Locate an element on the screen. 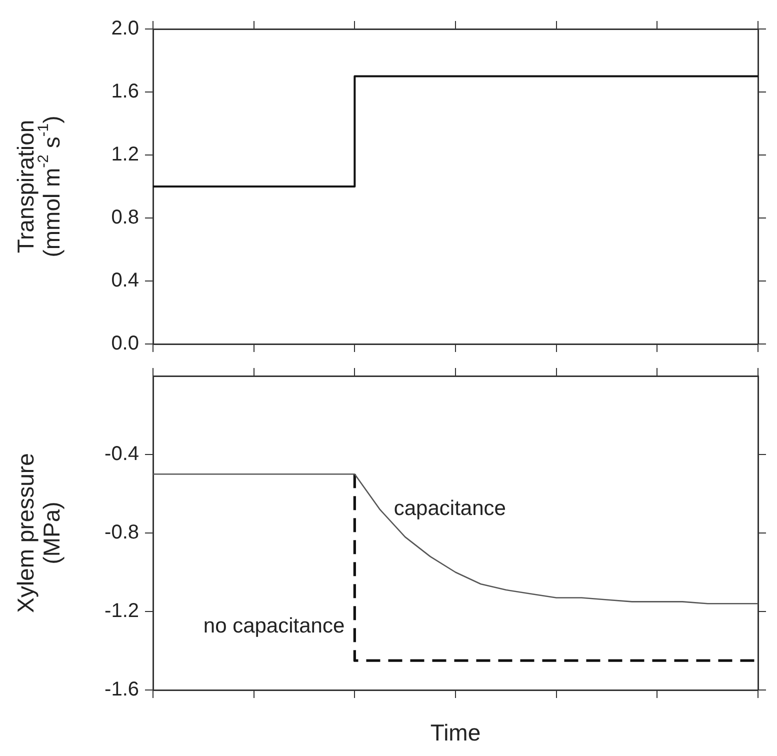 The width and height of the screenshot is (777, 756). y-tick-label: 0.0 is located at coordinates (125, 343).